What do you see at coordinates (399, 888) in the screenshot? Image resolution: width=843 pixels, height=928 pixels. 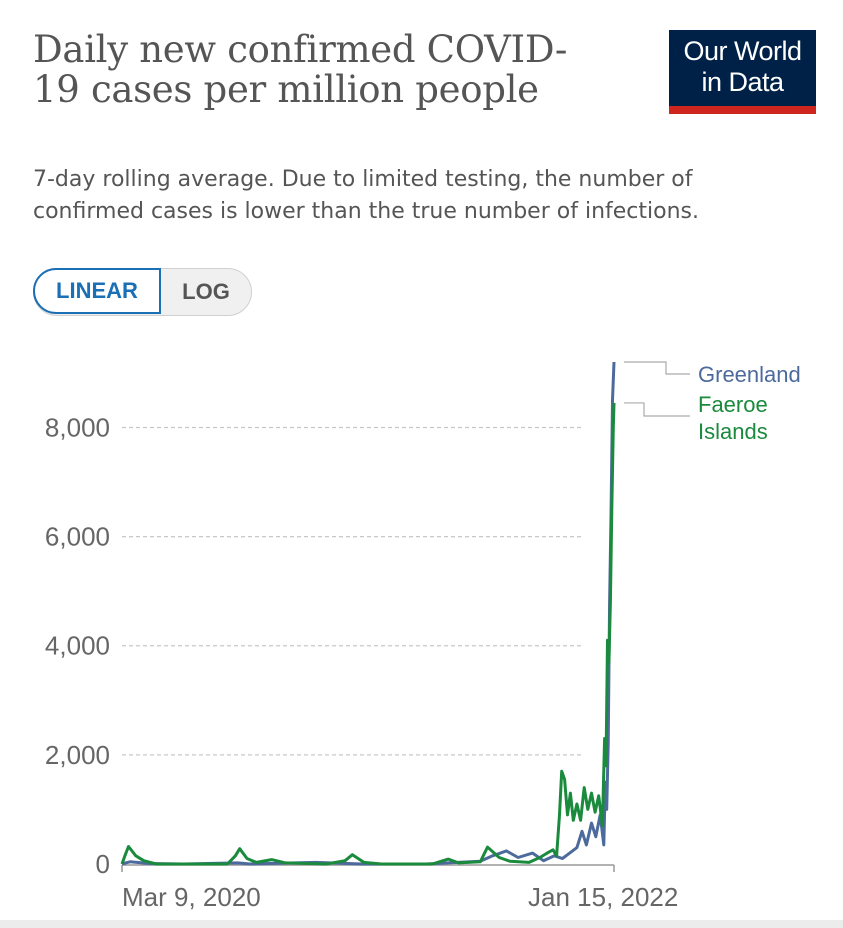 I see `x-axis: Mar 9, 2020 Jan 15, 2022` at bounding box center [399, 888].